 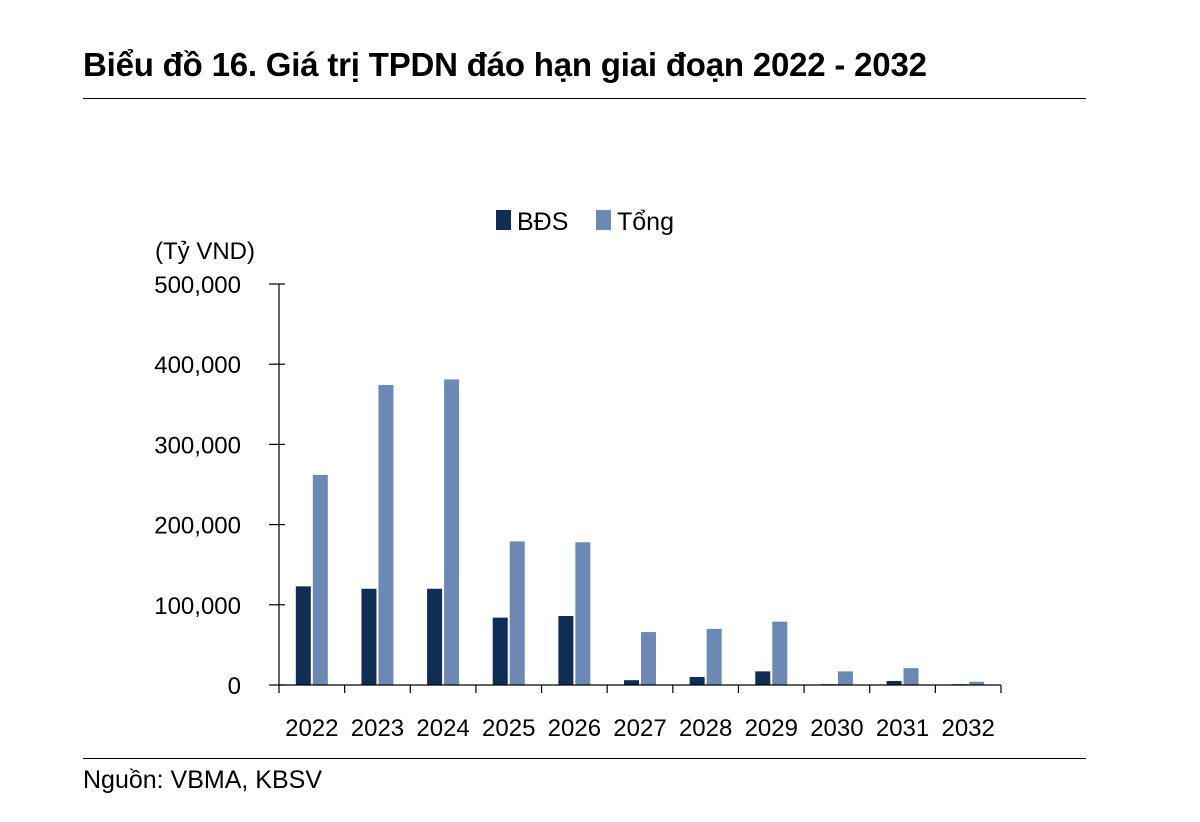 I want to click on bar-bds-2024, so click(x=435, y=636).